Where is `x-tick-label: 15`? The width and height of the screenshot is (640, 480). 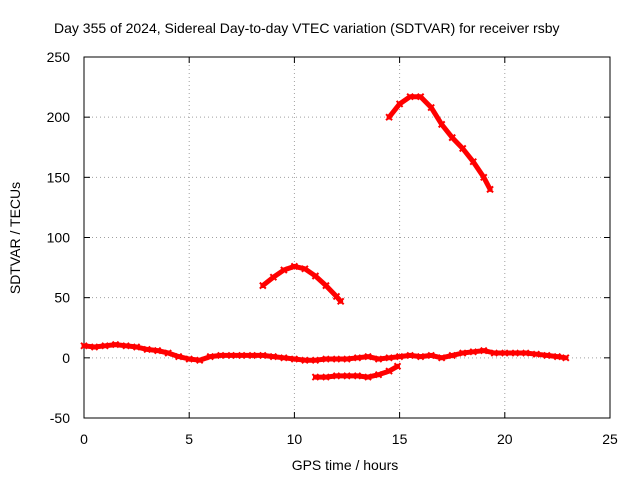 x-tick-label: 15 is located at coordinates (400, 439).